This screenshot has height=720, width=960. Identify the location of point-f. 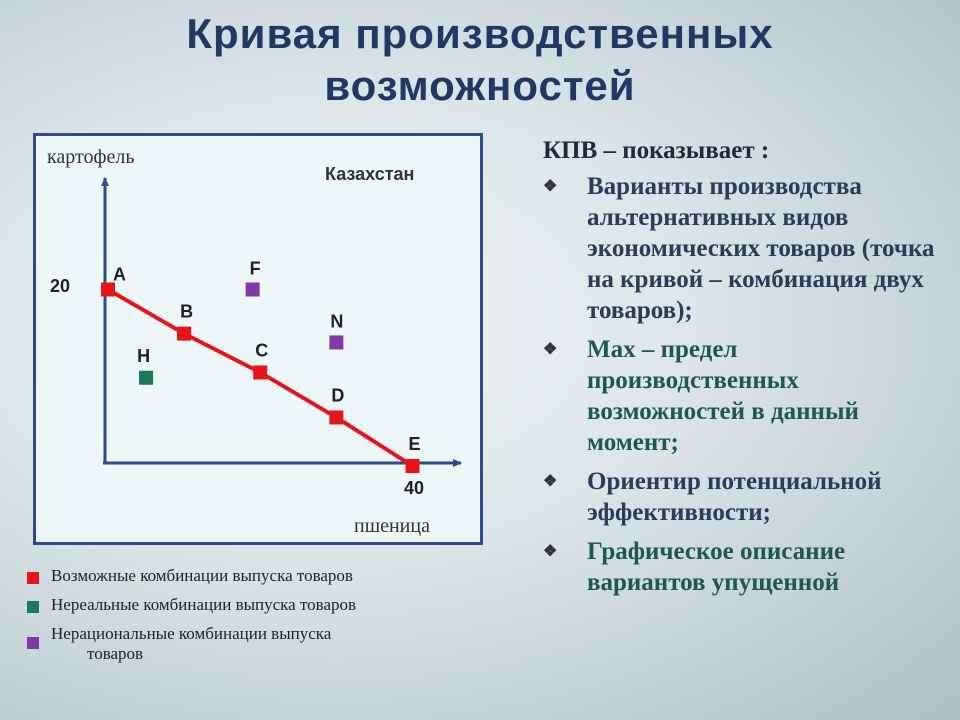
(252, 289).